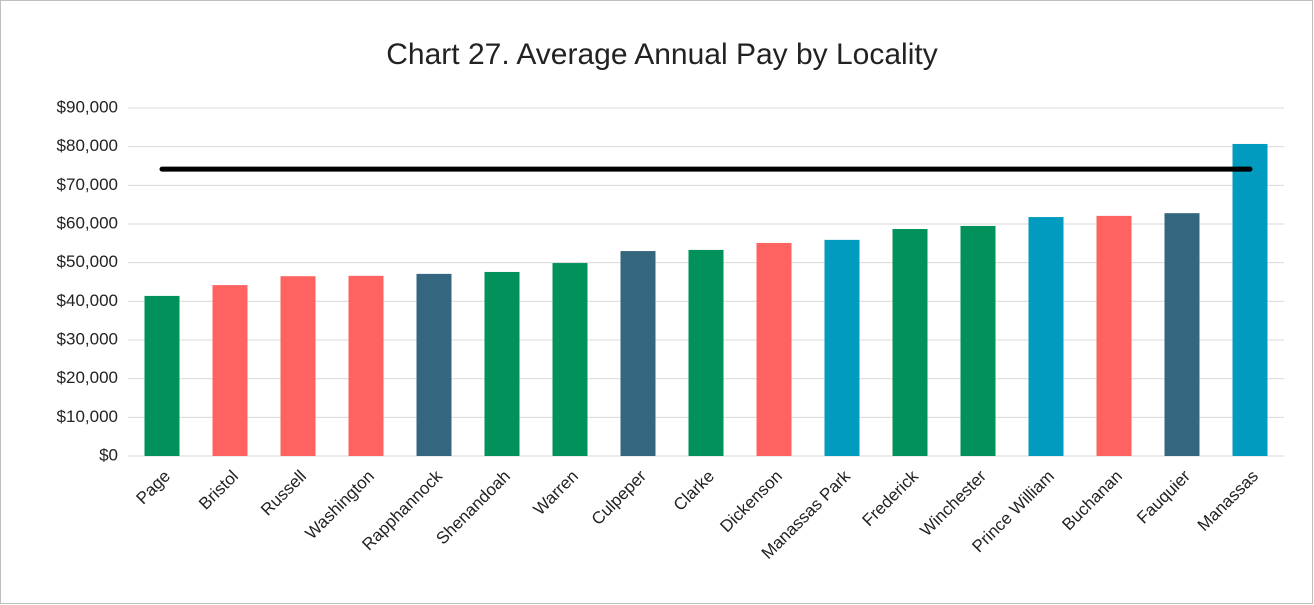 The image size is (1314, 605). I want to click on y-tick-label: $90,000, so click(87, 106).